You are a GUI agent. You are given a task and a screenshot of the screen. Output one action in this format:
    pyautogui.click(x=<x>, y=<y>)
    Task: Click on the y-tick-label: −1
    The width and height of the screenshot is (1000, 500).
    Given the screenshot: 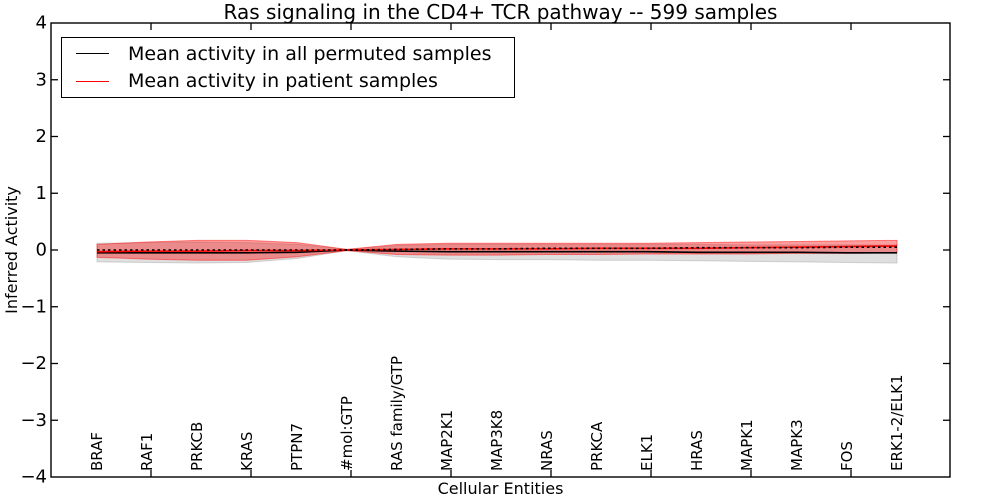 What is the action you would take?
    pyautogui.click(x=33, y=306)
    